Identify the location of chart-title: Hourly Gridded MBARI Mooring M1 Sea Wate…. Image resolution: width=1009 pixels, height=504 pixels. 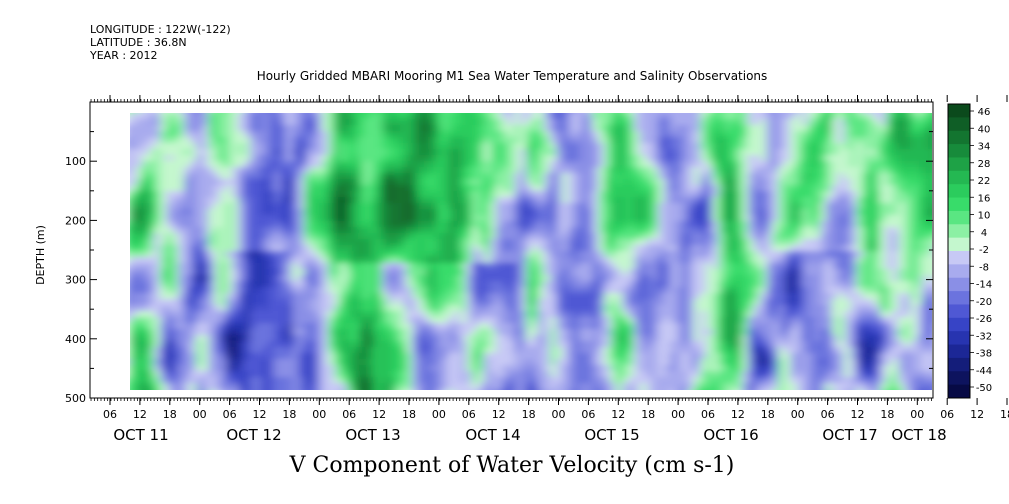
(512, 76).